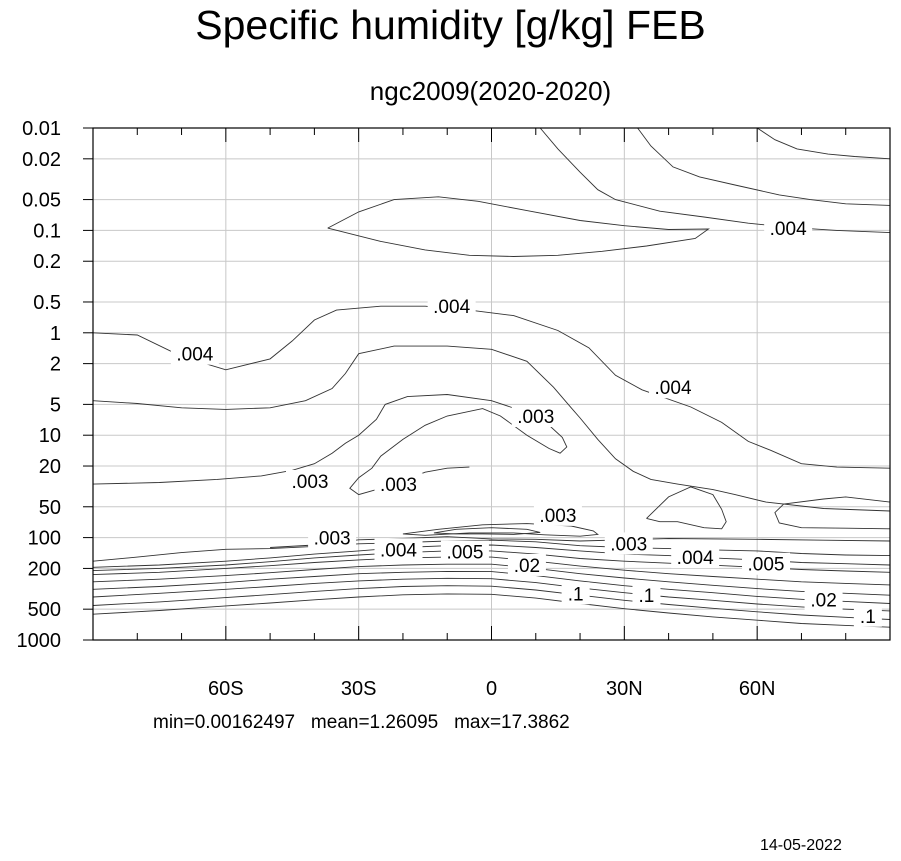 The width and height of the screenshot is (901, 861). Describe the element at coordinates (39, 641) in the screenshot. I see `y-tick-label: 1000` at that location.